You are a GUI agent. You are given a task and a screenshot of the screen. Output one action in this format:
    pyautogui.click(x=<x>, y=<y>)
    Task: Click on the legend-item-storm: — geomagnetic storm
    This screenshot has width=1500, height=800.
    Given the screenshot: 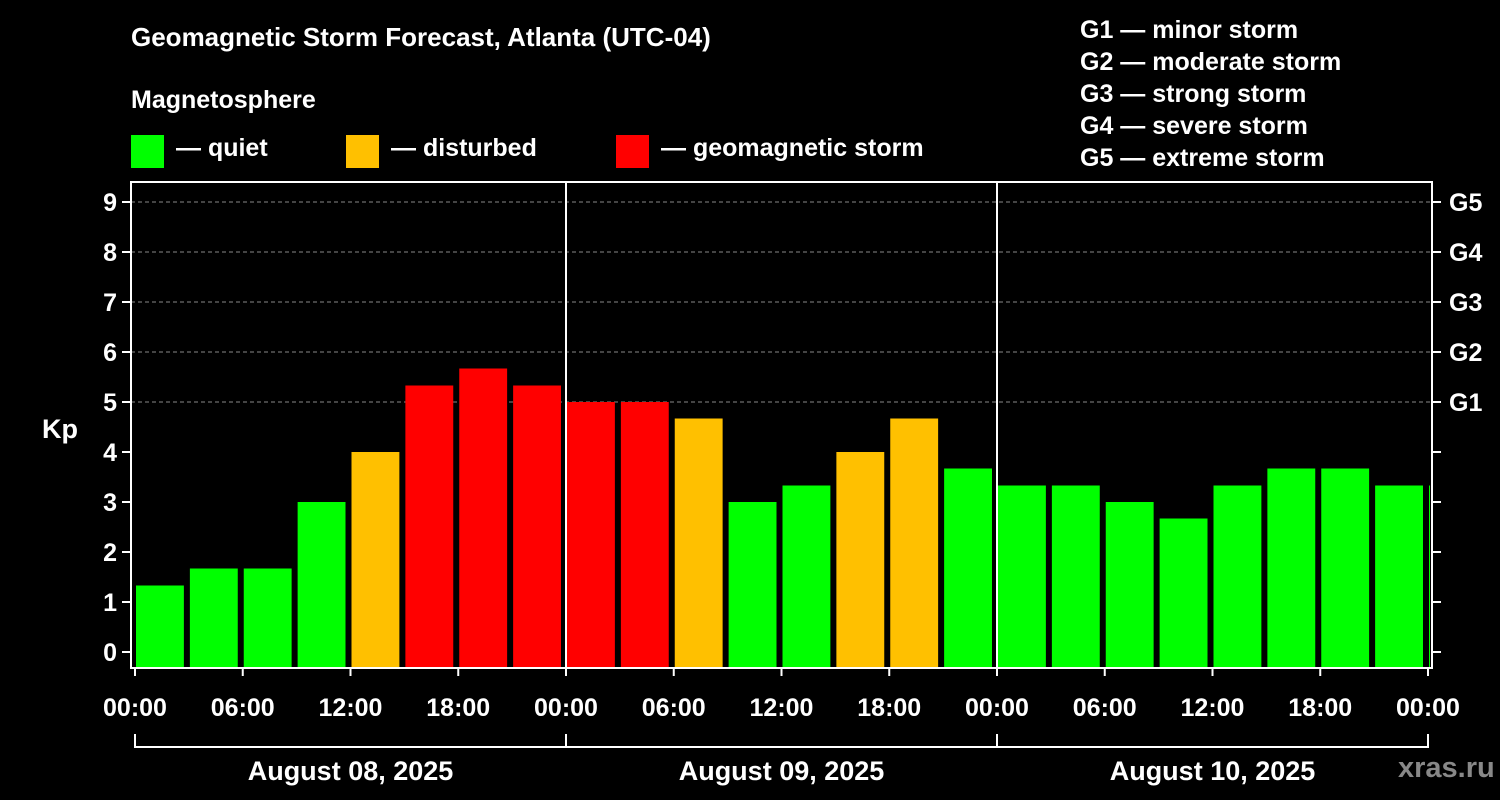 What is the action you would take?
    pyautogui.click(x=770, y=151)
    